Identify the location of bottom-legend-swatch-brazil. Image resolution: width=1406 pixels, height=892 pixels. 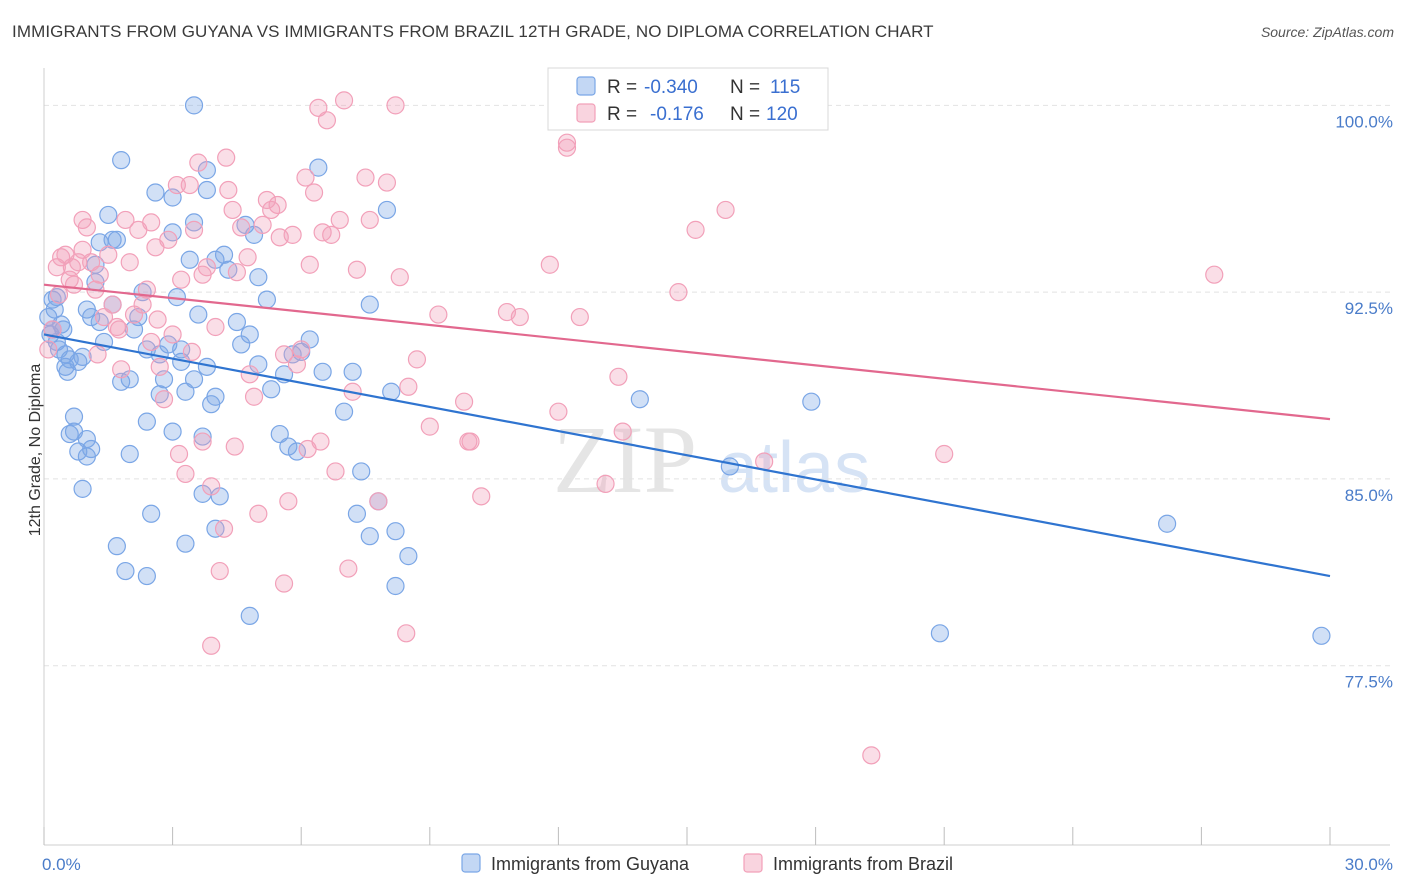
(753, 863).